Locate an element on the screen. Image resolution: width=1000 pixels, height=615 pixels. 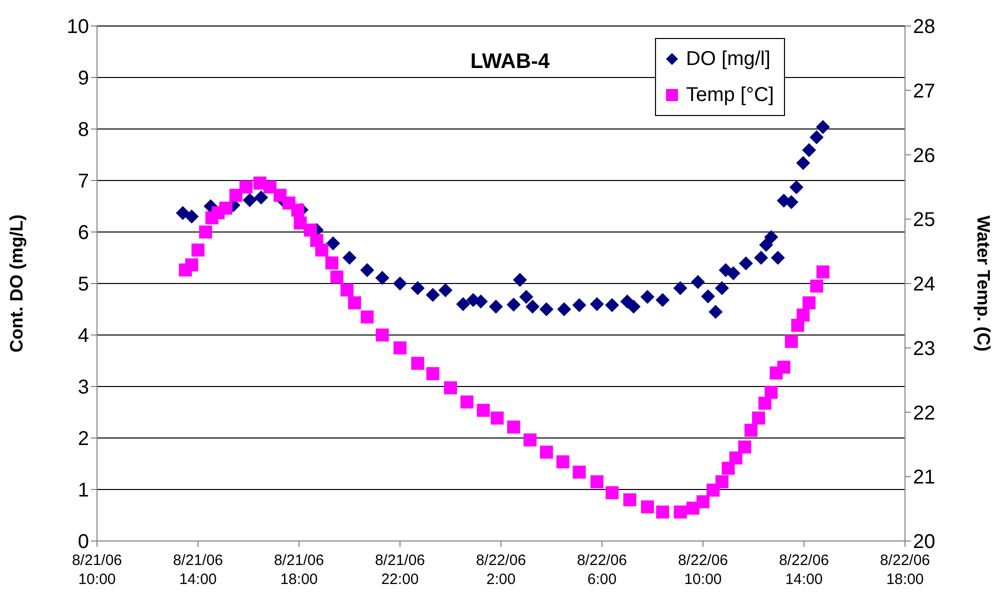
x-tick-label: 8/21/06 22:00 is located at coordinates (400, 570).